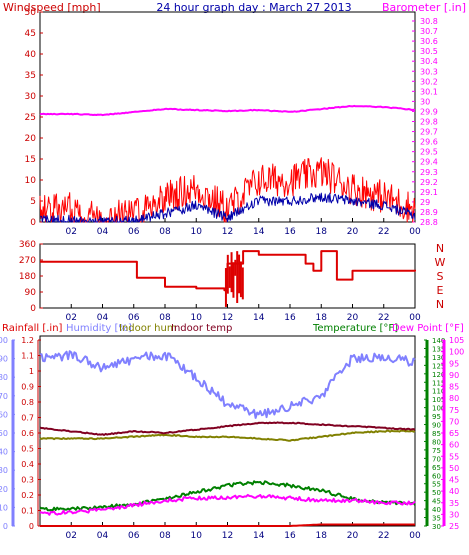 This screenshot has height=555, width=469. Describe the element at coordinates (425, 202) in the screenshot. I see `baro-y-tick-label: 29` at that location.